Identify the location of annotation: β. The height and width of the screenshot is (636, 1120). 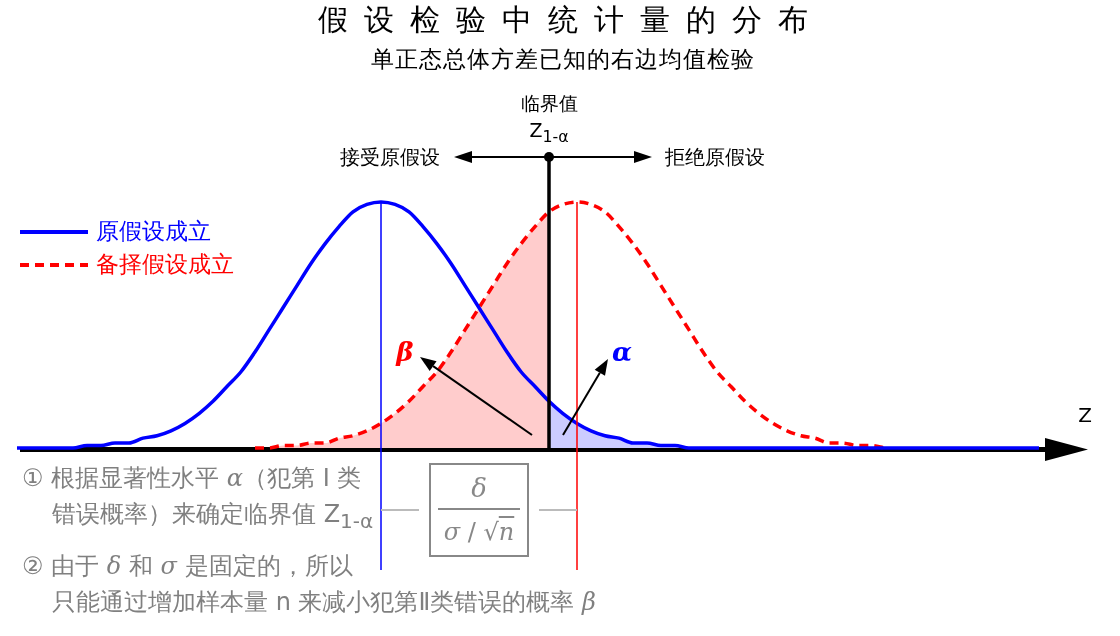
(405, 352).